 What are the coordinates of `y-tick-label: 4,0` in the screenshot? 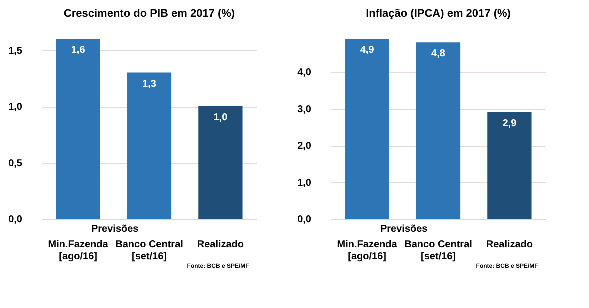 It's located at (305, 73).